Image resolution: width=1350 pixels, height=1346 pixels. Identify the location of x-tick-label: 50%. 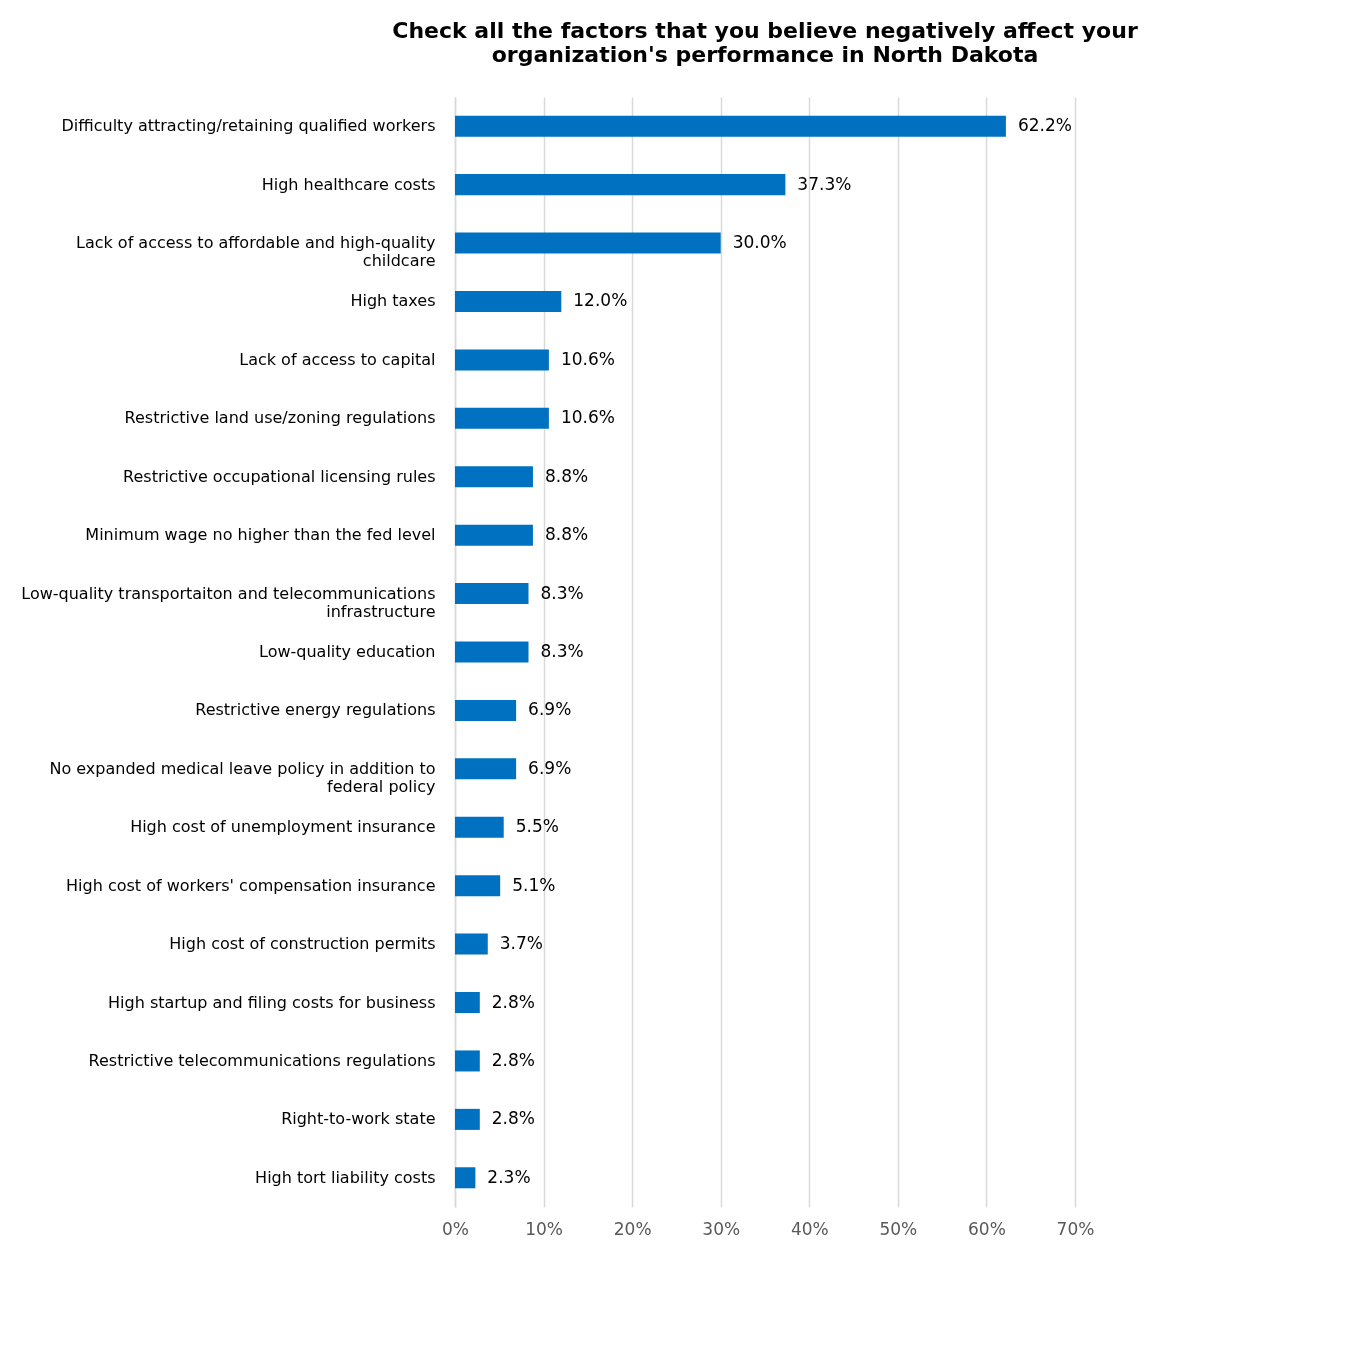
(898, 1228).